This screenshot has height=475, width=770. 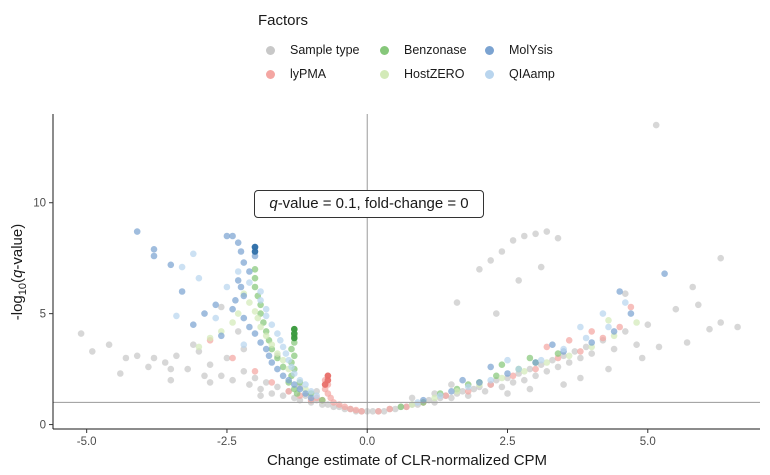 What do you see at coordinates (384, 74) in the screenshot?
I see `legend-swatch` at bounding box center [384, 74].